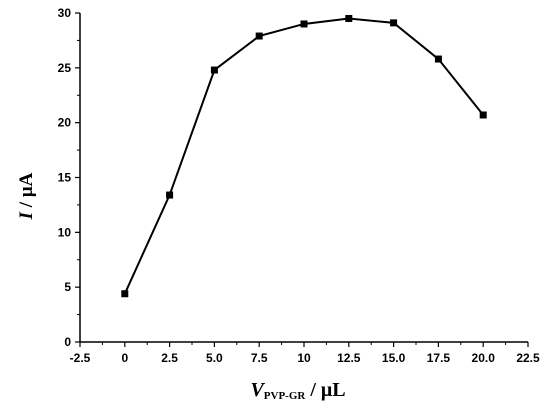 The width and height of the screenshot is (550, 410). I want to click on y-tick-label: 5, so click(67, 287).